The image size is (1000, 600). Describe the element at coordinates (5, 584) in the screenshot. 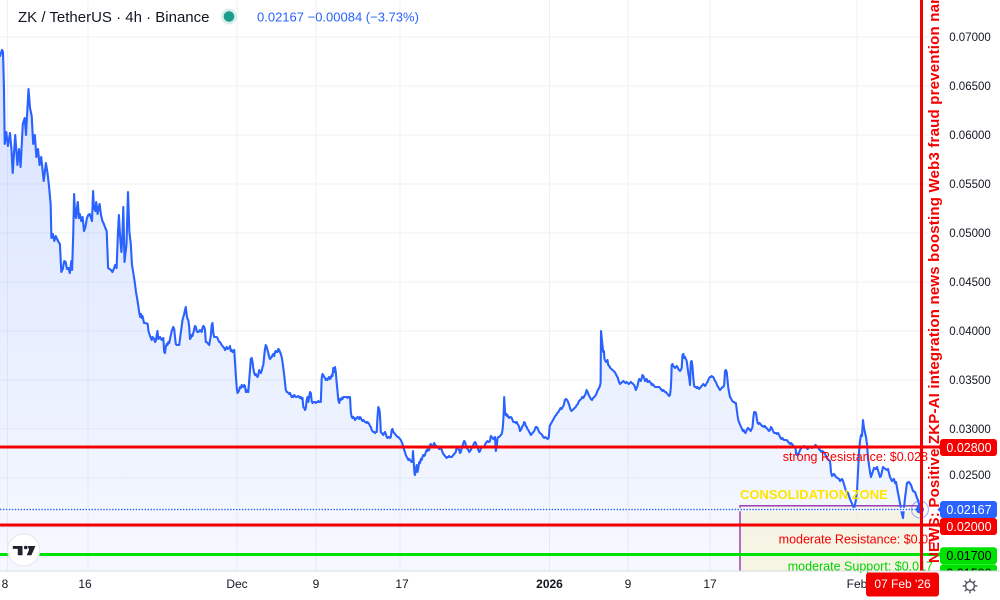

I see `svg-text: 8` at that location.